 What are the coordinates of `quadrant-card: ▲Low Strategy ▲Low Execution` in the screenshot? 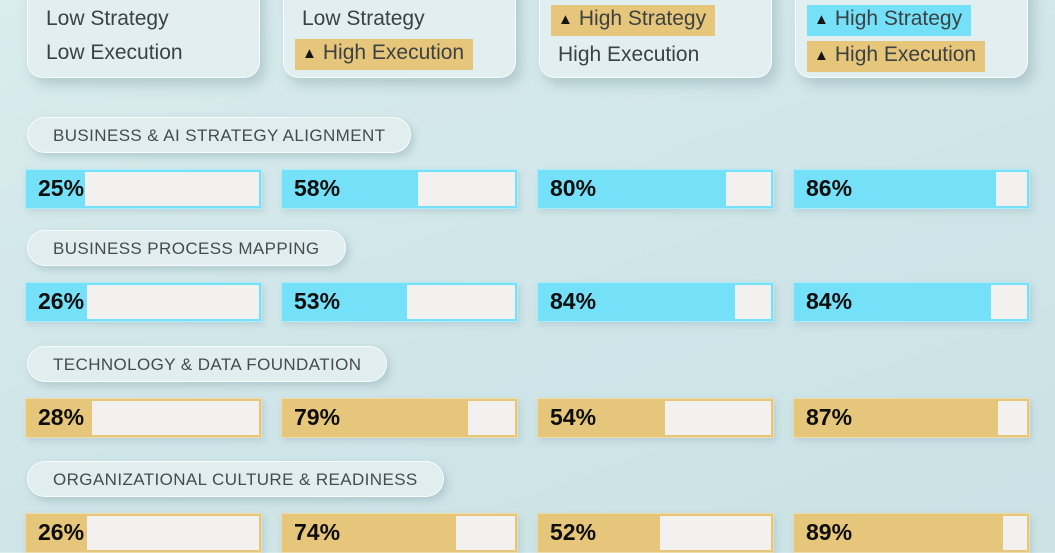 It's located at (143, 39).